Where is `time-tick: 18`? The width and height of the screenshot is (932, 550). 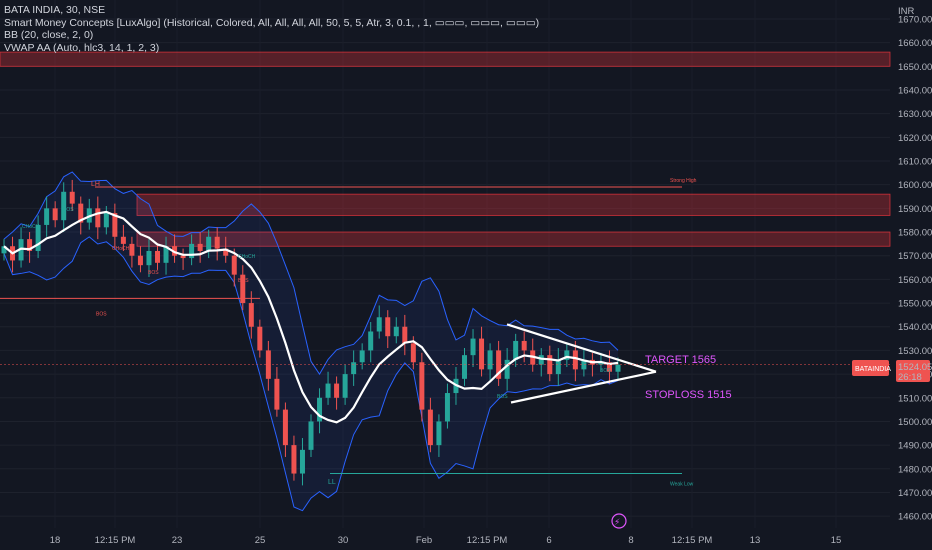
time-tick: 18 is located at coordinates (55, 540).